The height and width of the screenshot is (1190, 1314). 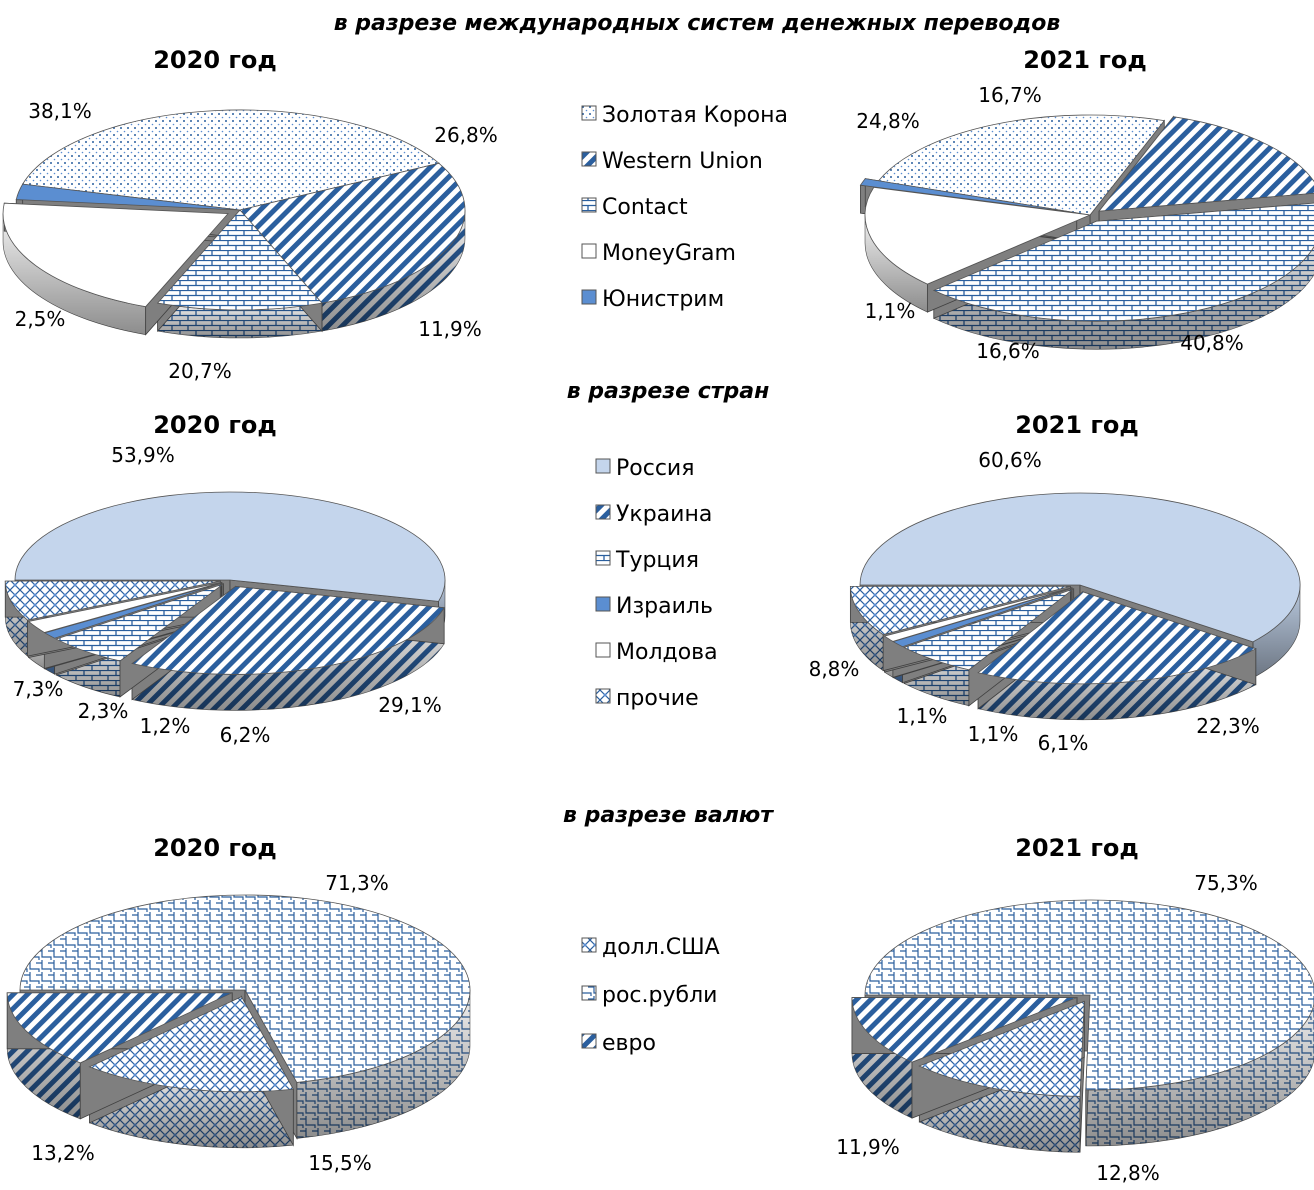 What do you see at coordinates (1010, 95) in the screenshot?
I see `data-label-western-union: 16,7%` at bounding box center [1010, 95].